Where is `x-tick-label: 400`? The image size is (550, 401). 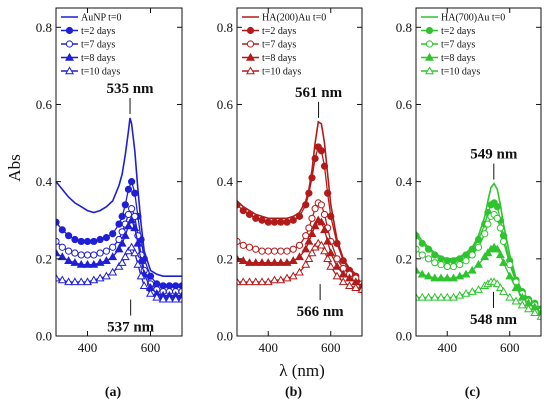
x-tick-label: 400 is located at coordinates (88, 347).